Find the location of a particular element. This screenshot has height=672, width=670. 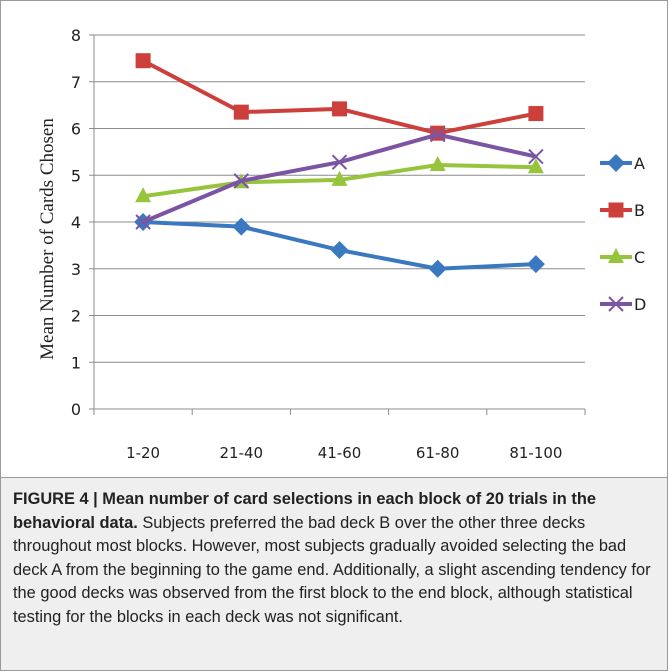

series-b is located at coordinates (339, 97).